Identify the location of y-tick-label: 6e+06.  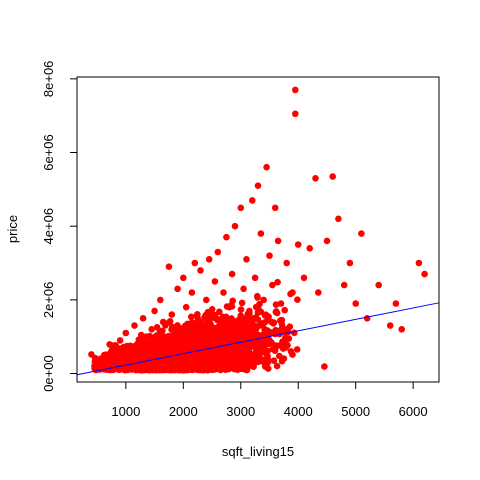
(48, 152).